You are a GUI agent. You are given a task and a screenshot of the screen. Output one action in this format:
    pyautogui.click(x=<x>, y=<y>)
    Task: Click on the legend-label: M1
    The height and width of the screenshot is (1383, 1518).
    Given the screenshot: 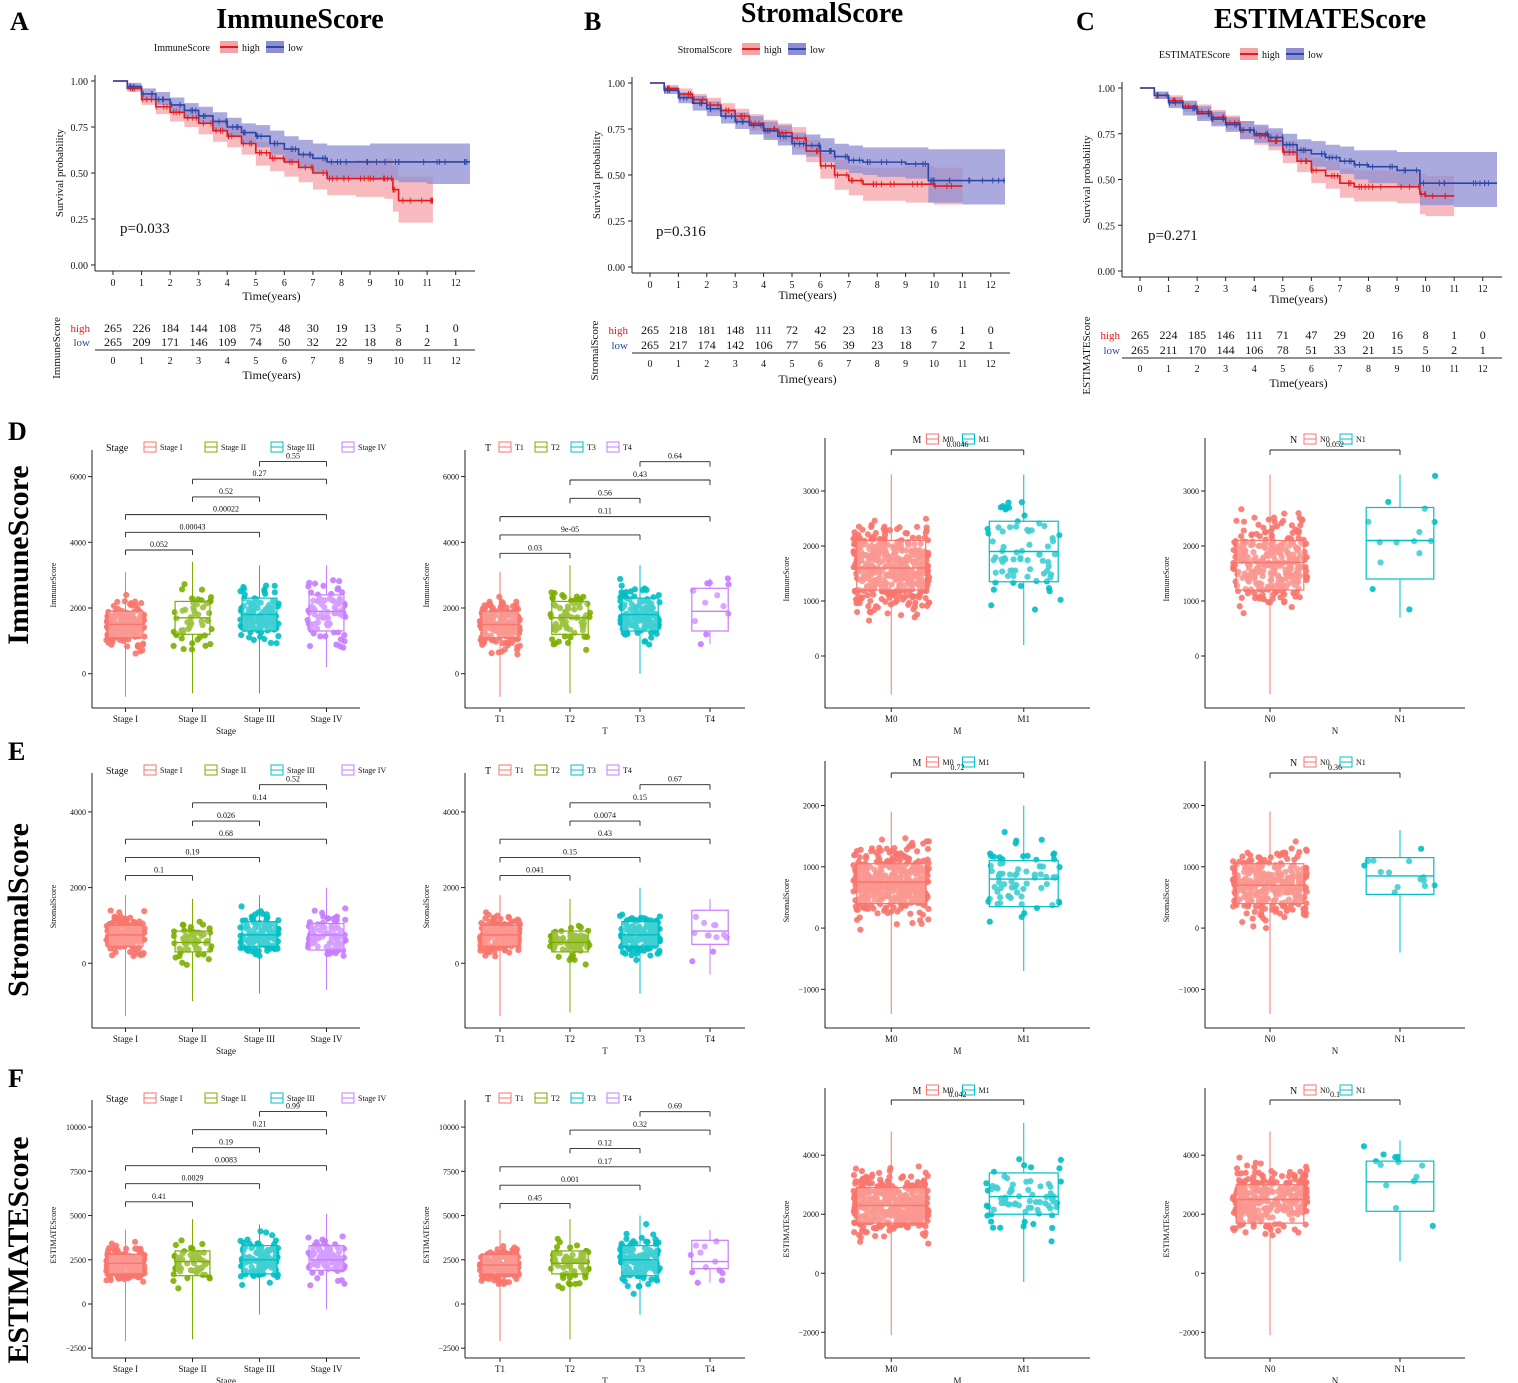 What is the action you would take?
    pyautogui.click(x=984, y=762)
    